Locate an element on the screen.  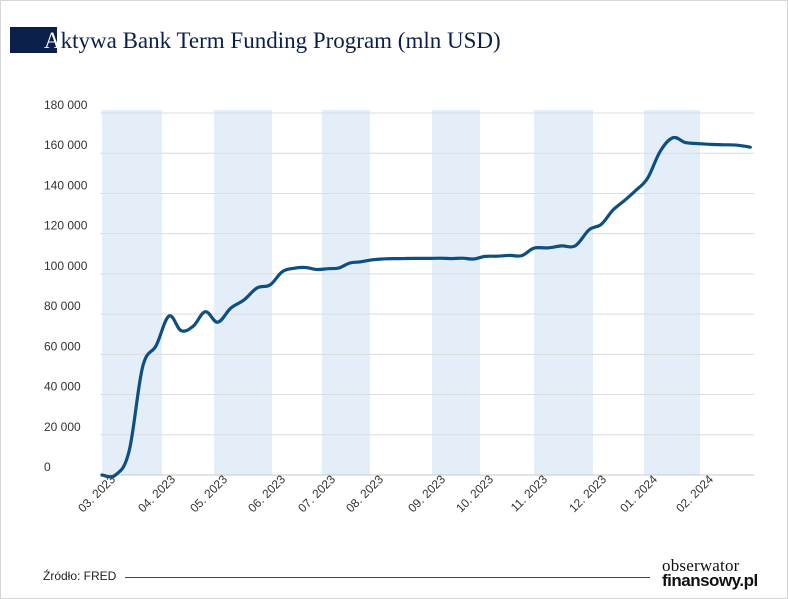
x-tick-label: 11. 2023 is located at coordinates (529, 493).